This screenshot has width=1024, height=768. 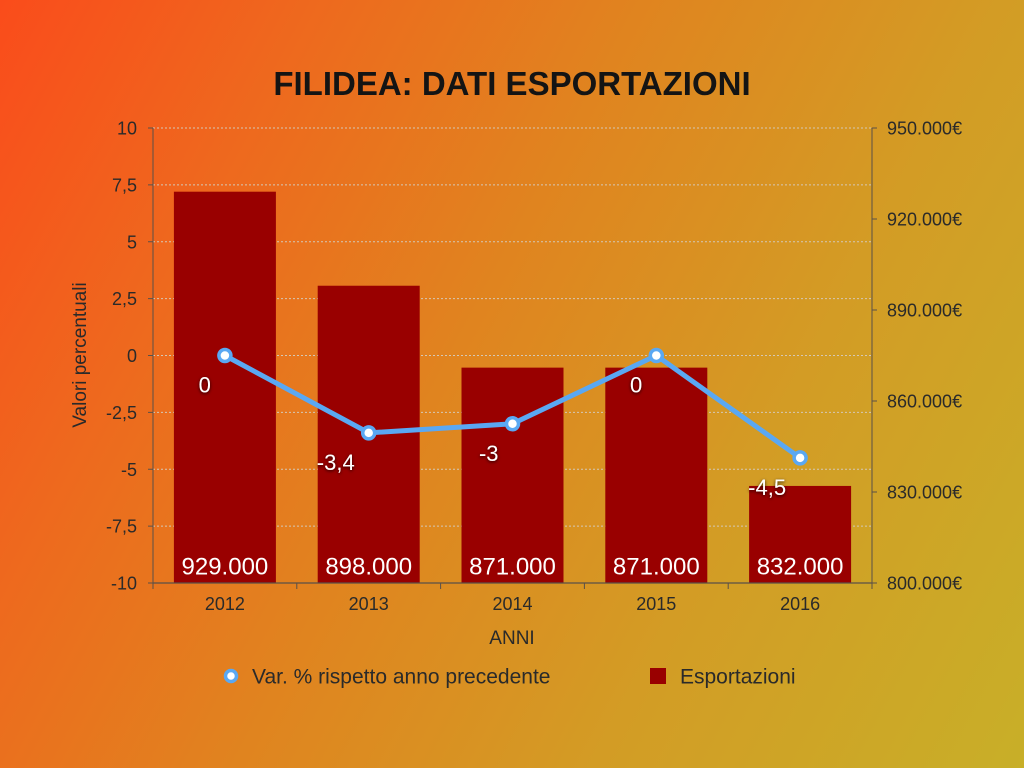 What do you see at coordinates (132, 242) in the screenshot?
I see `y-tick-label-left: 5` at bounding box center [132, 242].